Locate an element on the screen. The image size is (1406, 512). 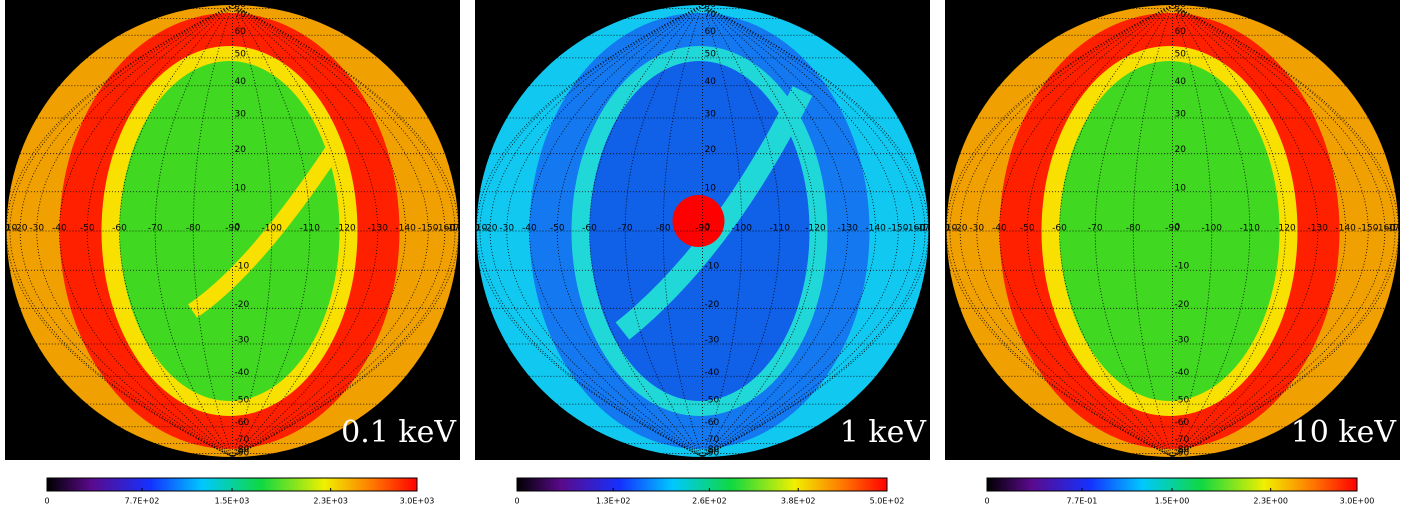
colorbar-tick-label: 3.0E+03 is located at coordinates (417, 501).